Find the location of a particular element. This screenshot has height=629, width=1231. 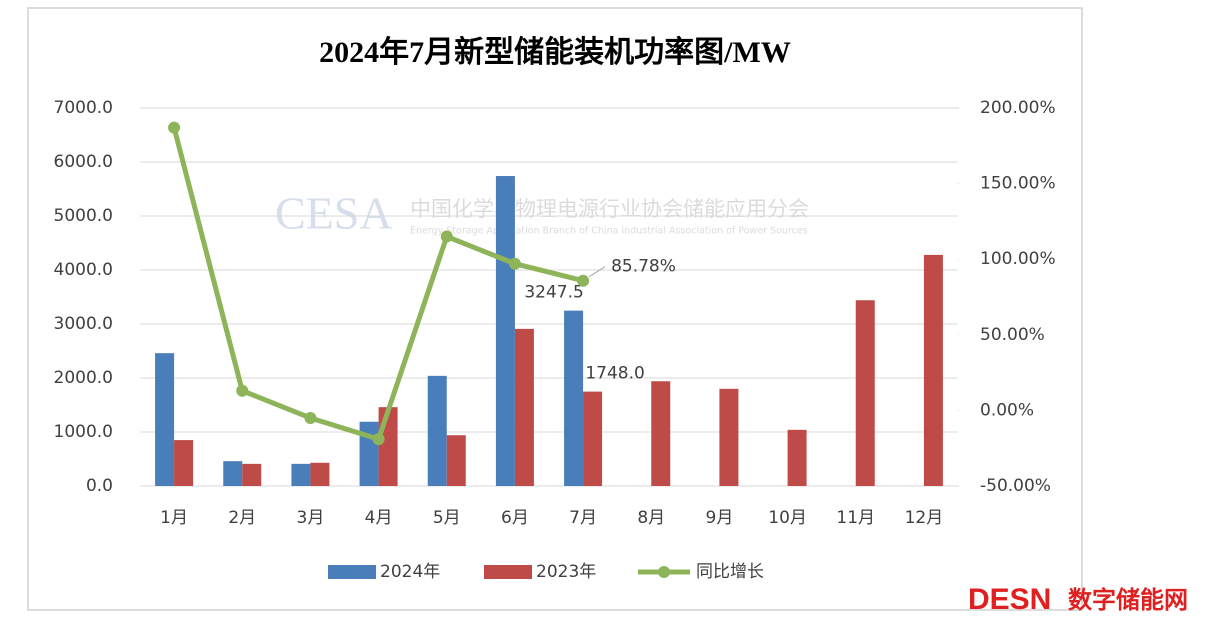

x-tick-label: 12月 is located at coordinates (924, 518).